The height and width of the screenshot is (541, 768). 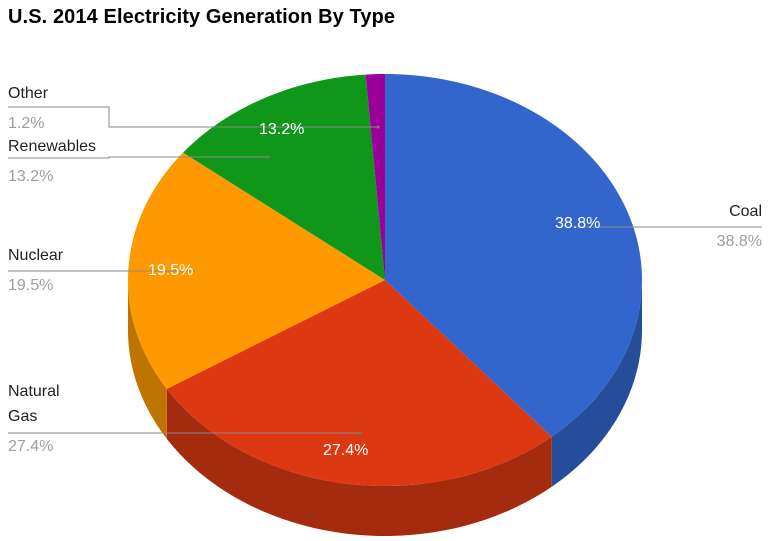 What do you see at coordinates (31, 285) in the screenshot?
I see `label-nuclear-pct: 19.5%` at bounding box center [31, 285].